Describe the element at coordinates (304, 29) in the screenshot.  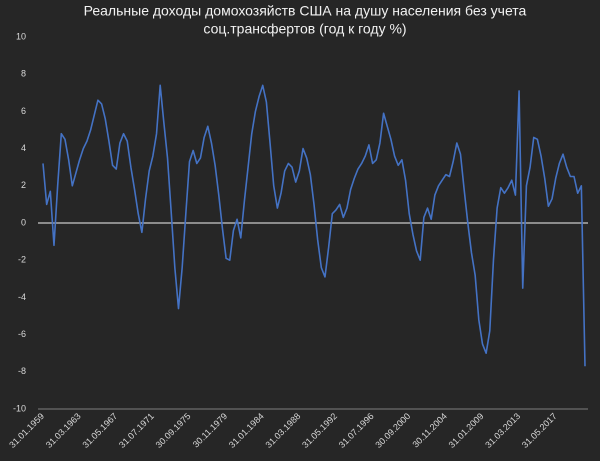
I see `chart-title: соц.трансфертов (год к году %)` at that location.